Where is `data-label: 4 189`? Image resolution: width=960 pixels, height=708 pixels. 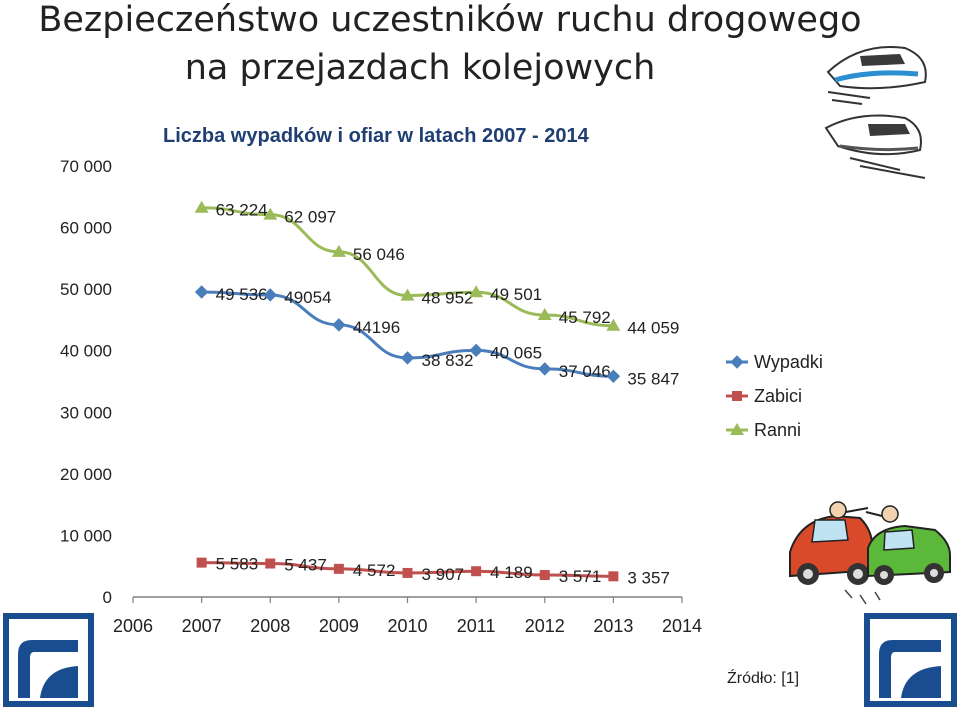
data-label: 4 189 is located at coordinates (511, 572).